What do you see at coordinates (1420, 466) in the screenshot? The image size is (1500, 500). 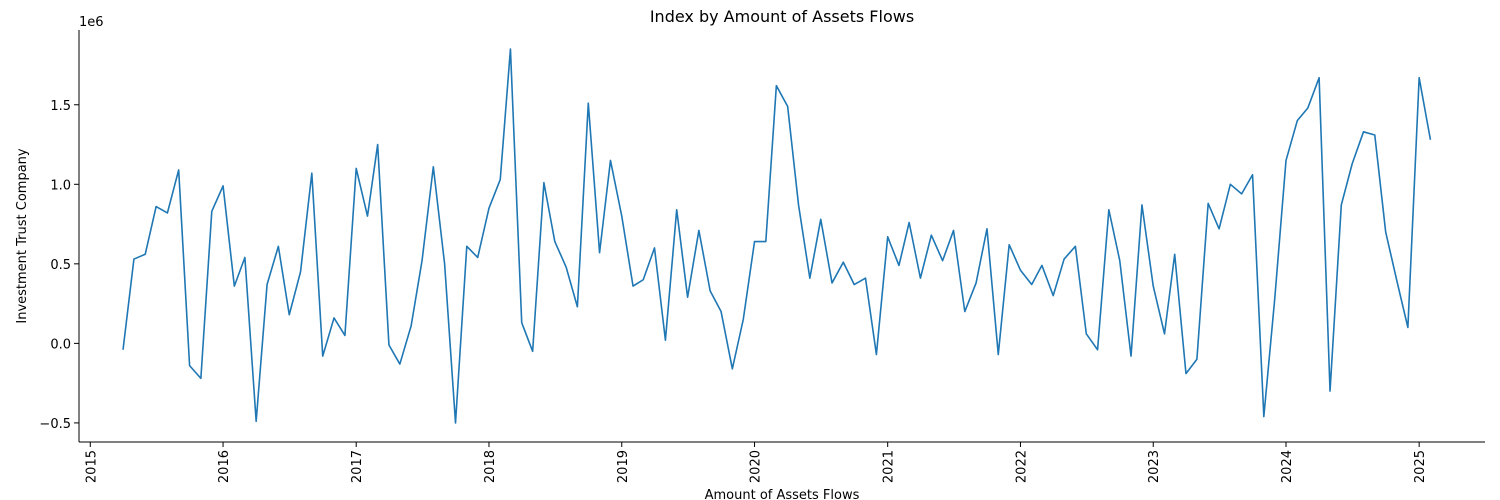 I see `x-tick-label: 2025` at bounding box center [1420, 466].